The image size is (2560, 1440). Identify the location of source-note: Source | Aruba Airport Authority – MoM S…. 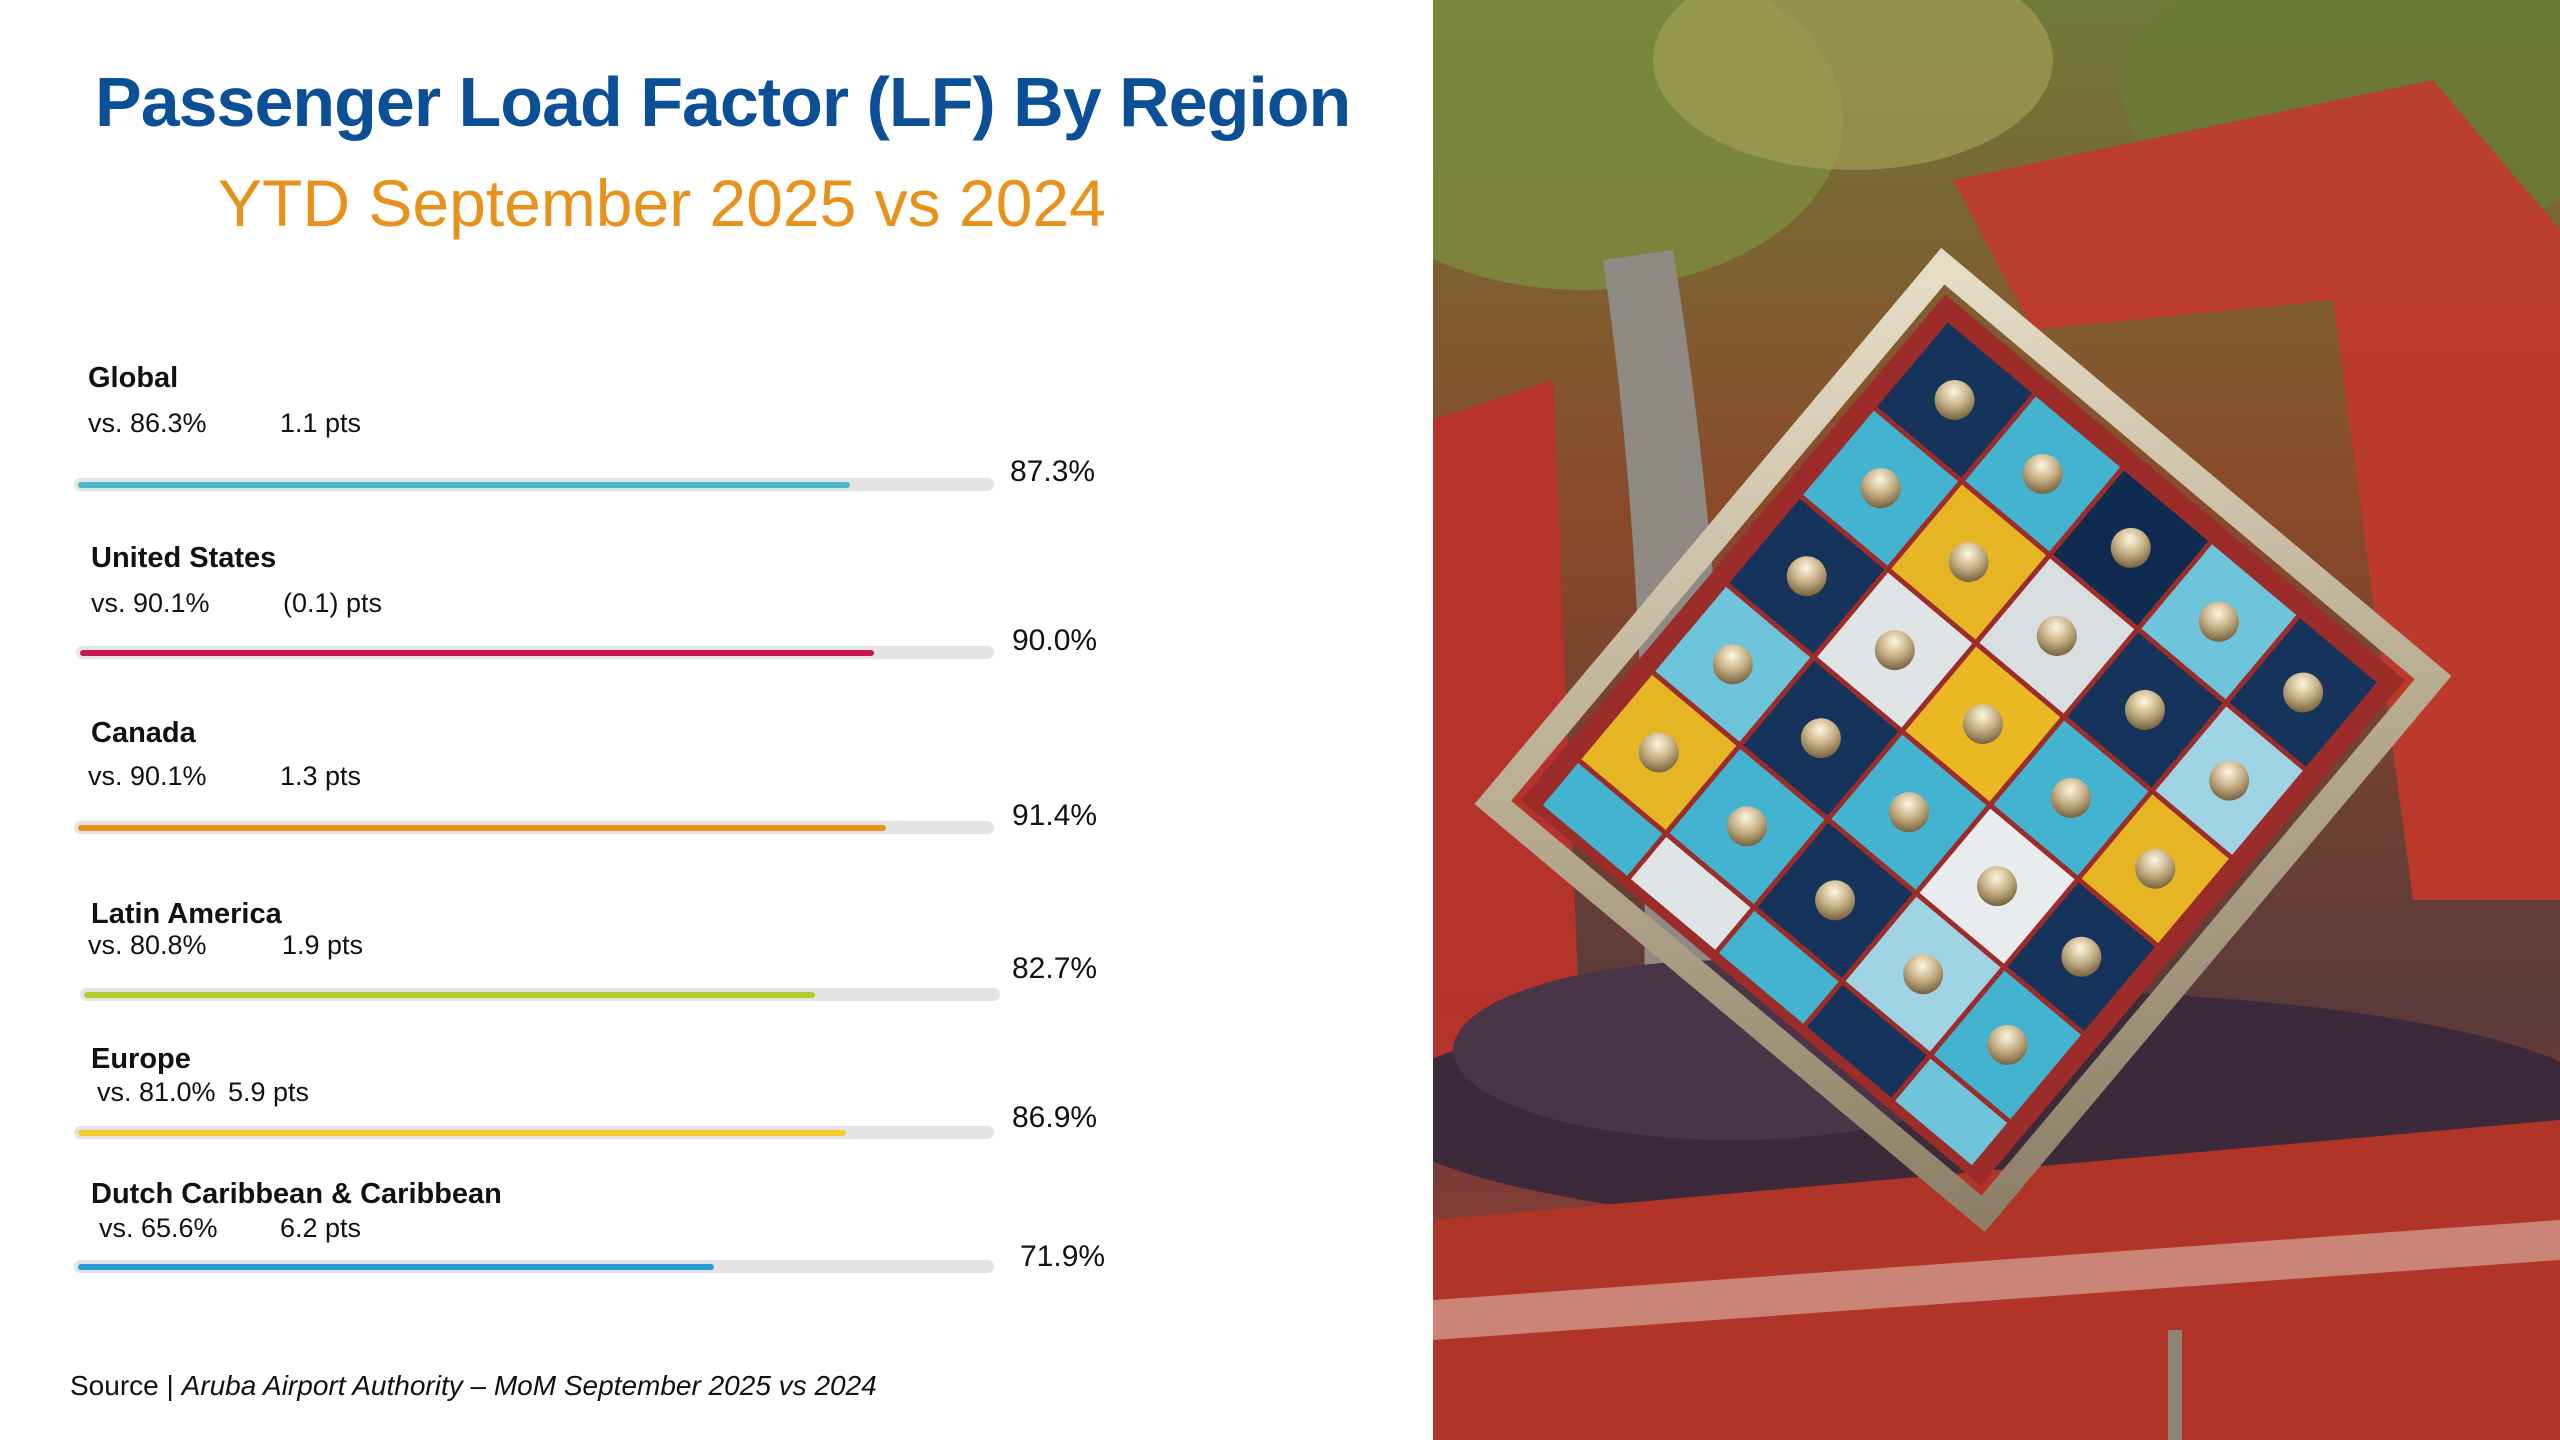
(473, 1386).